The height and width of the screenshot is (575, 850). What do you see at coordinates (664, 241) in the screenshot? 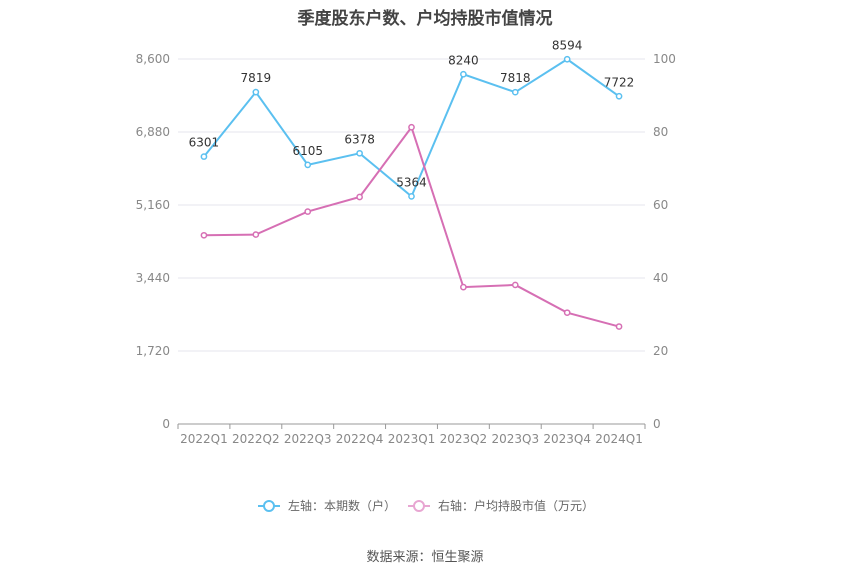
I see `right-axis-ticks: 0 20 40 60 80 100` at bounding box center [664, 241].